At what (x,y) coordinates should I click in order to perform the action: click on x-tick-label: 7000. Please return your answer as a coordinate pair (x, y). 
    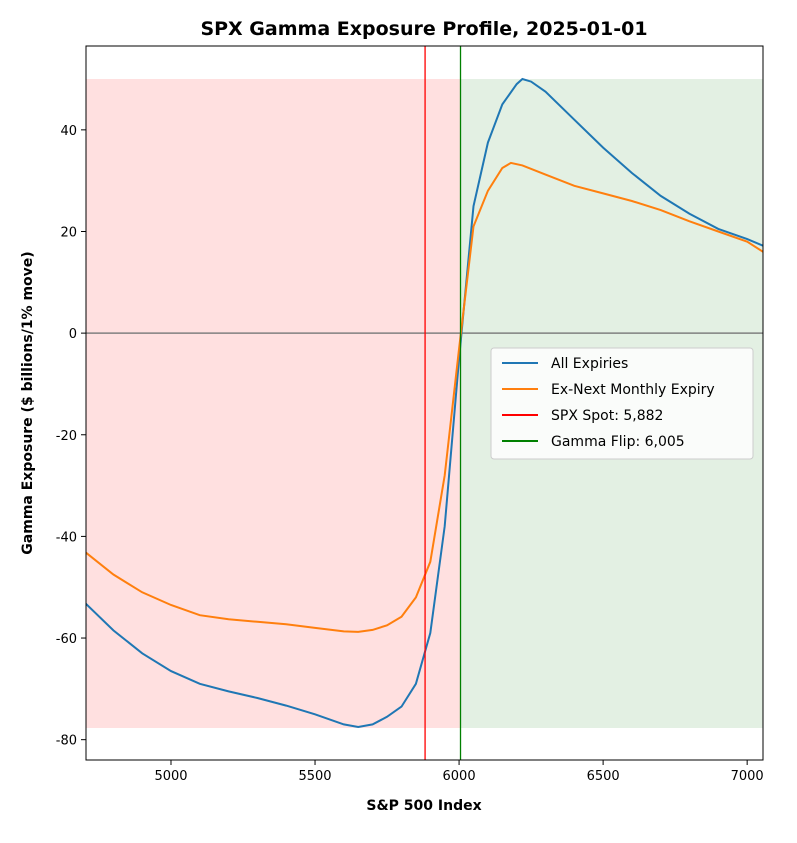
    Looking at the image, I should click on (747, 776).